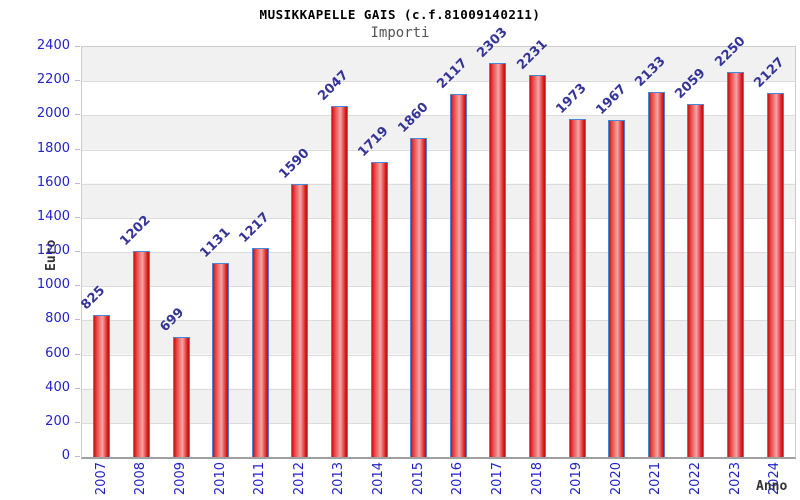  Describe the element at coordinates (339, 479) in the screenshot. I see `x-tick-label: 2013` at that location.